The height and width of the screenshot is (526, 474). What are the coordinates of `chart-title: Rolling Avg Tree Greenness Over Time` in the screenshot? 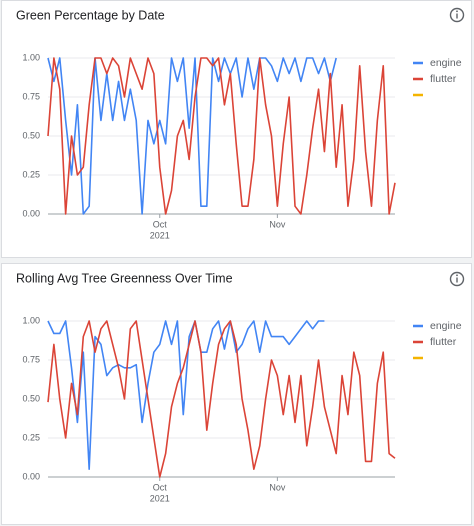 It's located at (124, 278).